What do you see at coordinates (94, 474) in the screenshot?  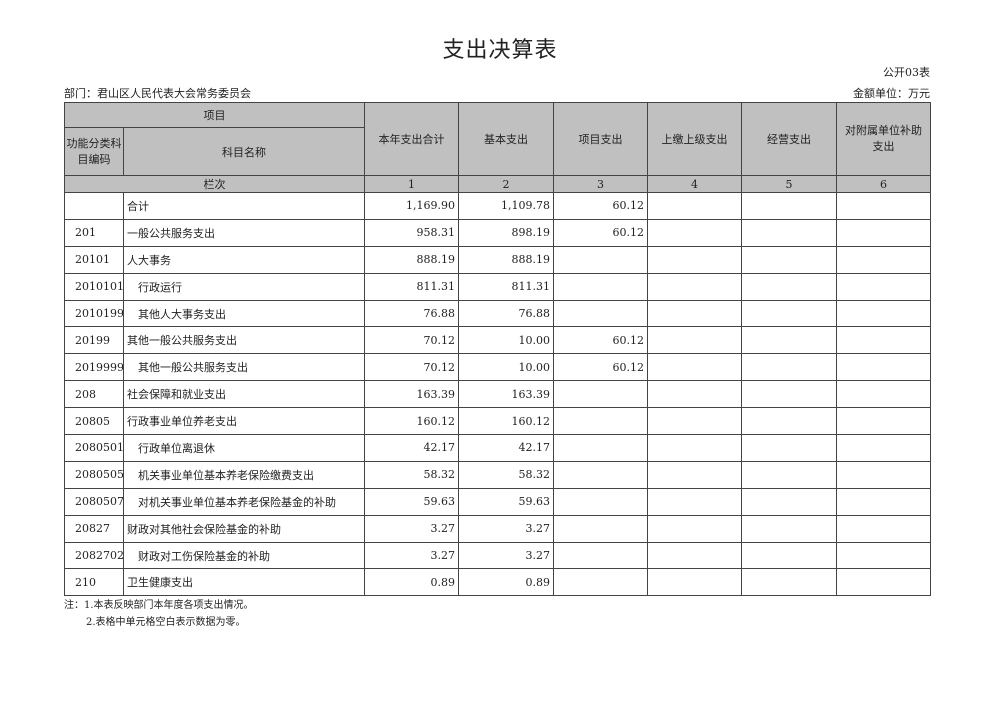 I see `cell-code: 2080505` at bounding box center [94, 474].